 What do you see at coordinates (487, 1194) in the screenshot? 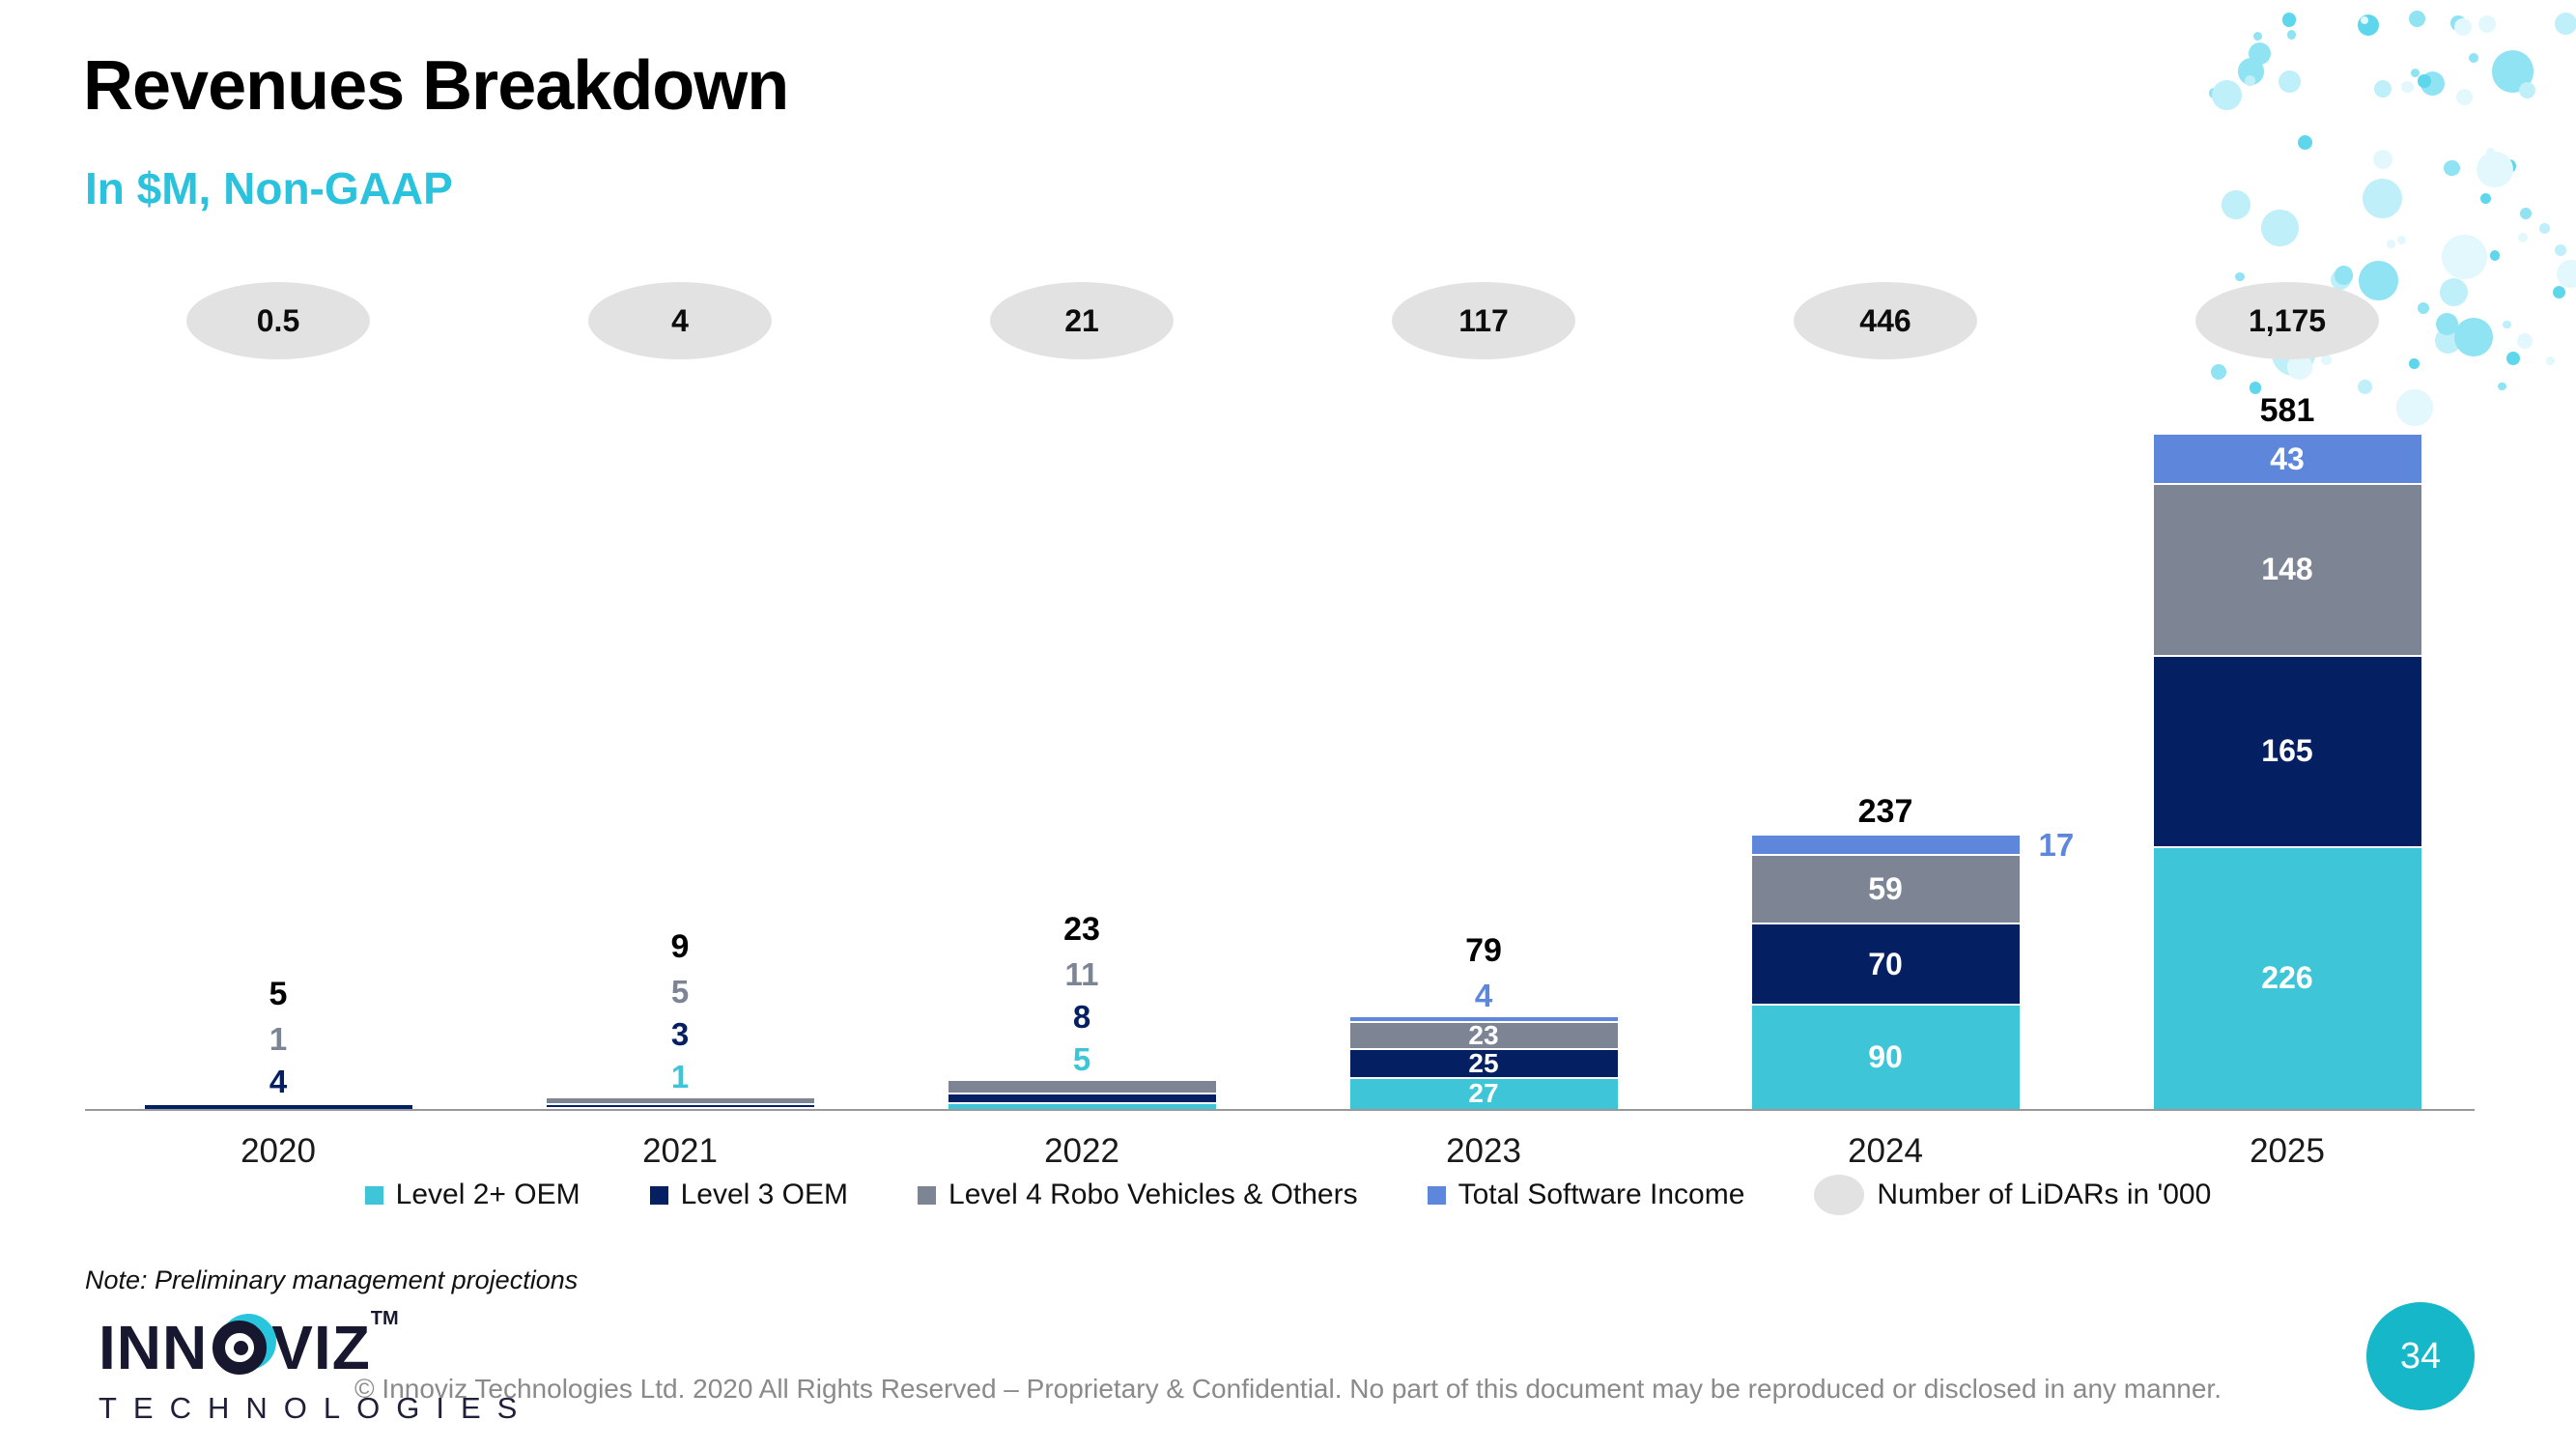
I see `legend-label: Level 2+ OEM` at bounding box center [487, 1194].